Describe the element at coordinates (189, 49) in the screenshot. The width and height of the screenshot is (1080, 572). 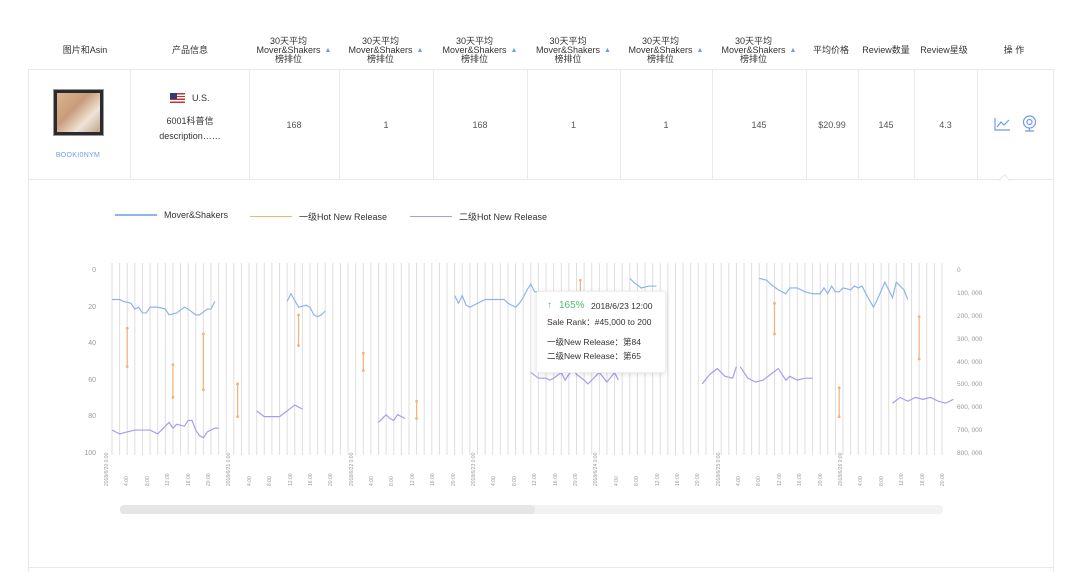
I see `header-product-info: 产品信息` at that location.